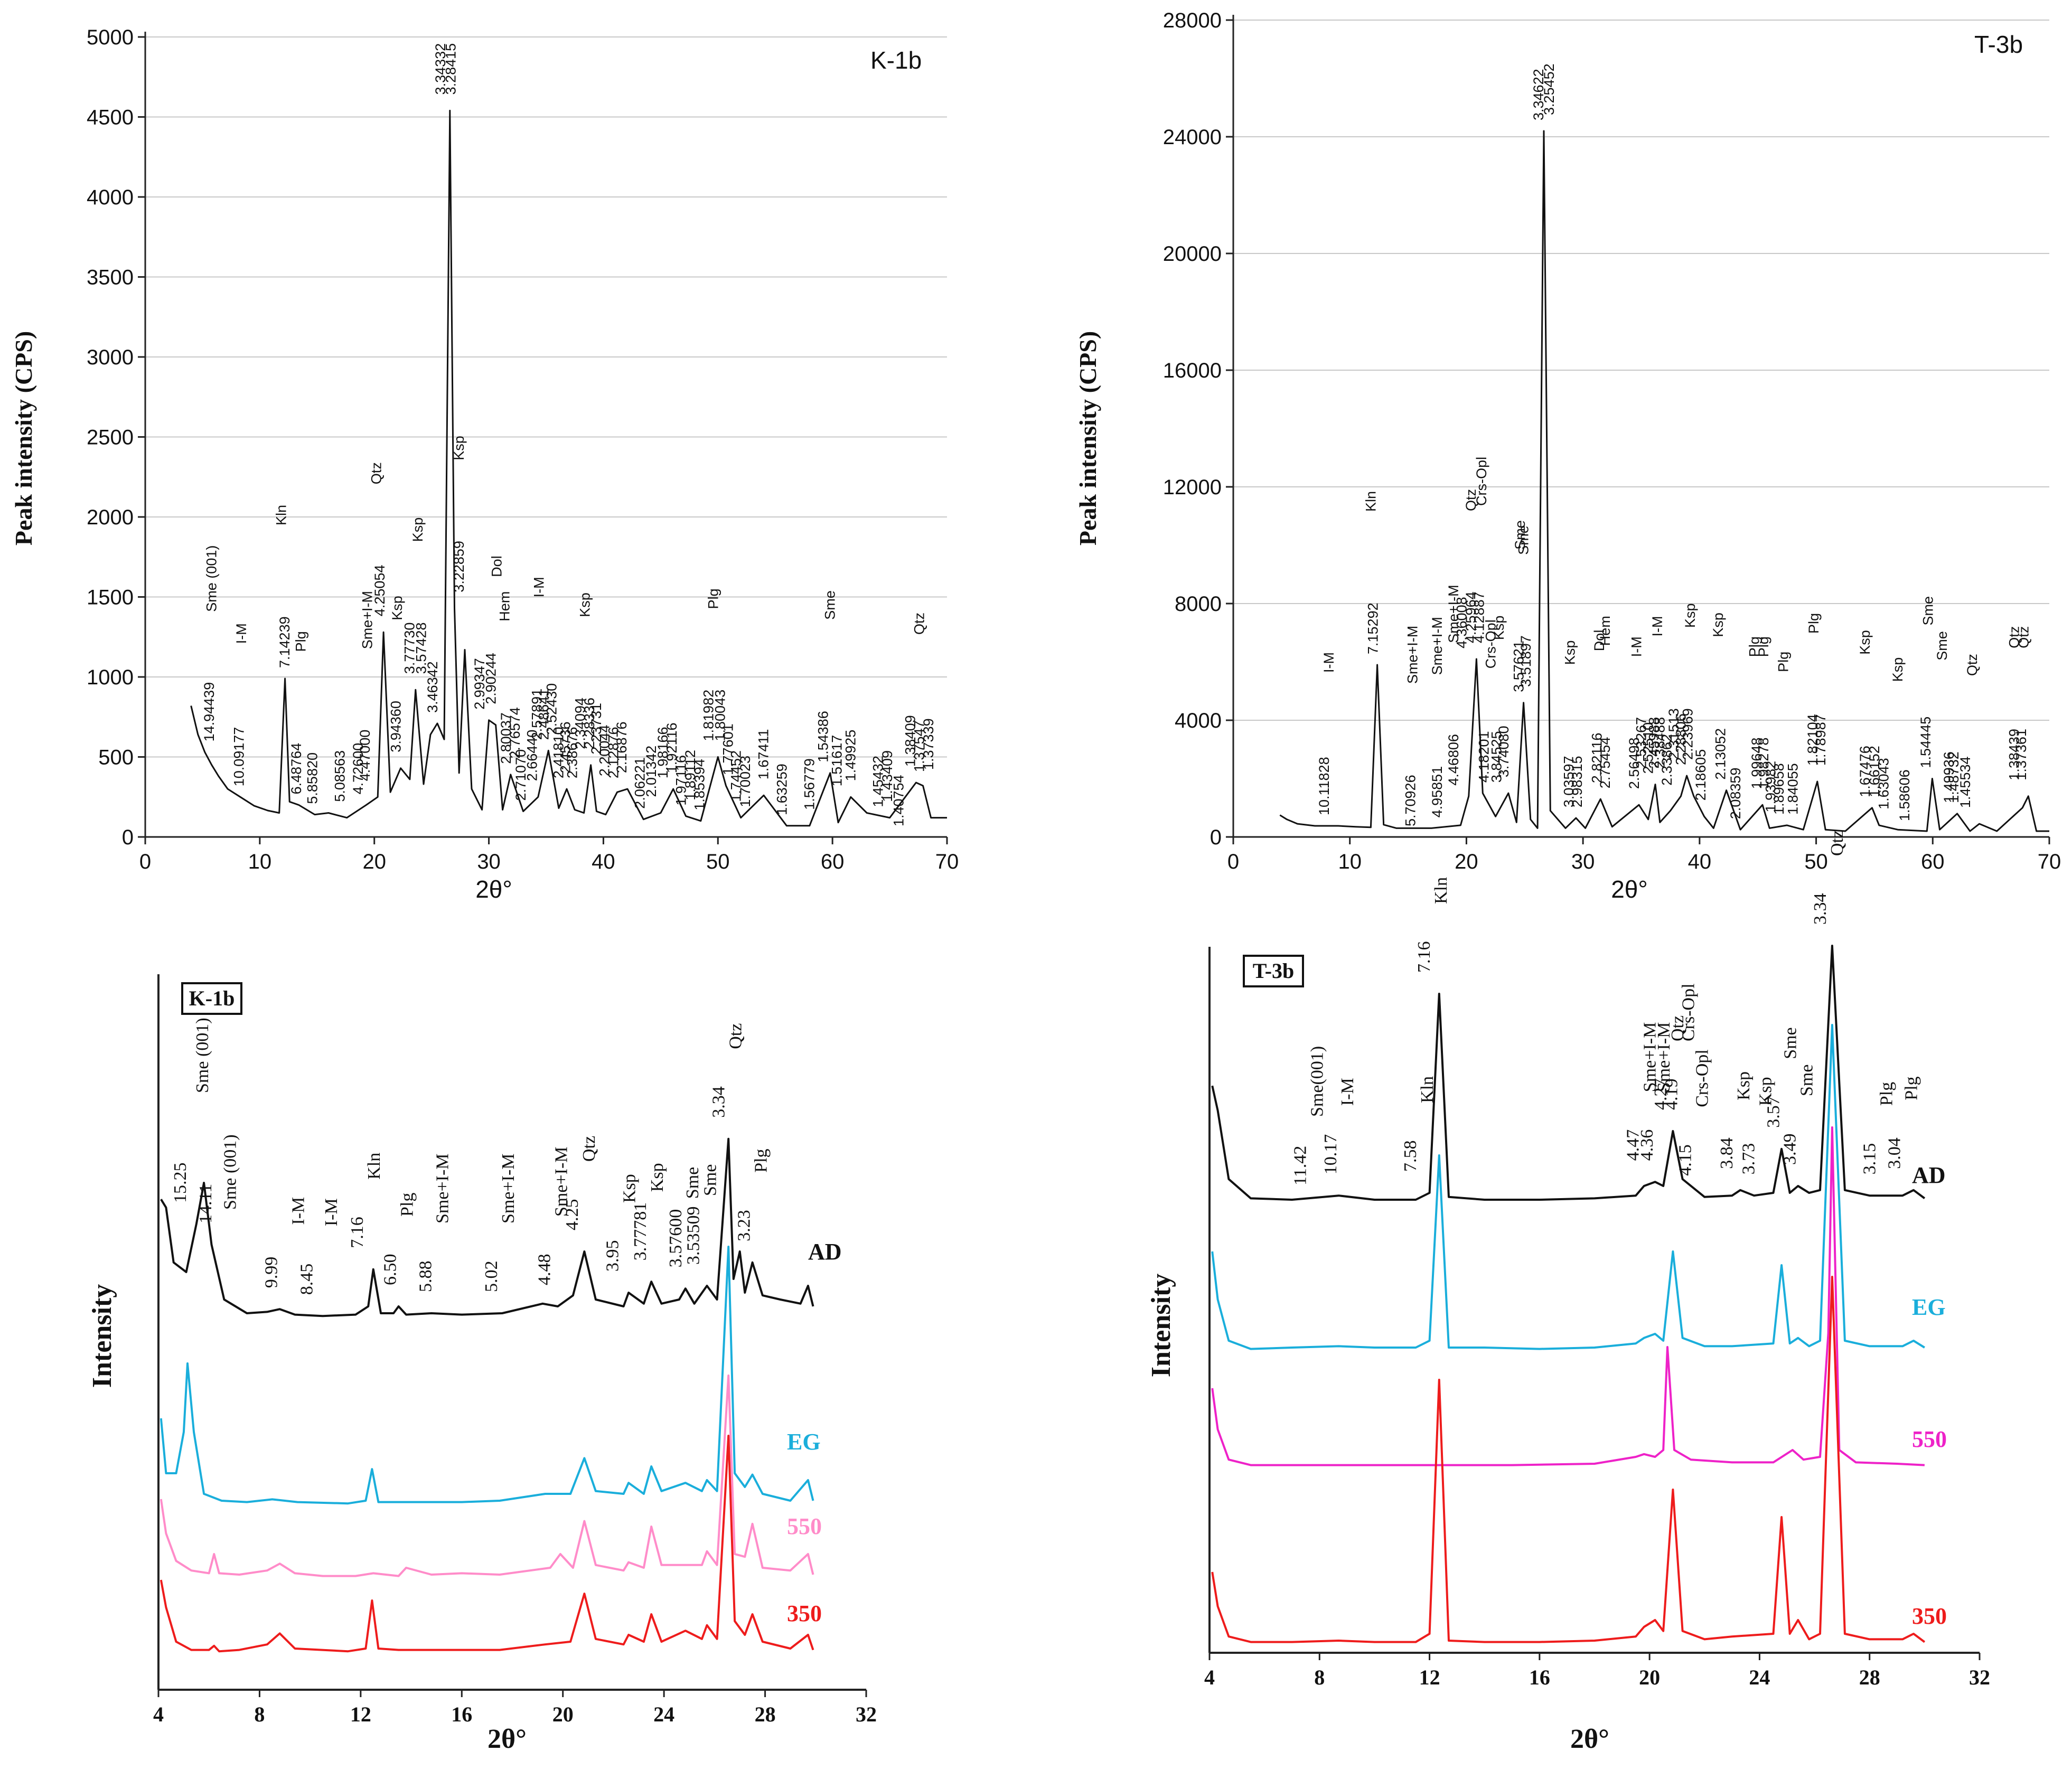 Image resolution: width=2072 pixels, height=1770 pixels. What do you see at coordinates (552, 709) in the screenshot?
I see `peak-label: 2.52430` at bounding box center [552, 709].